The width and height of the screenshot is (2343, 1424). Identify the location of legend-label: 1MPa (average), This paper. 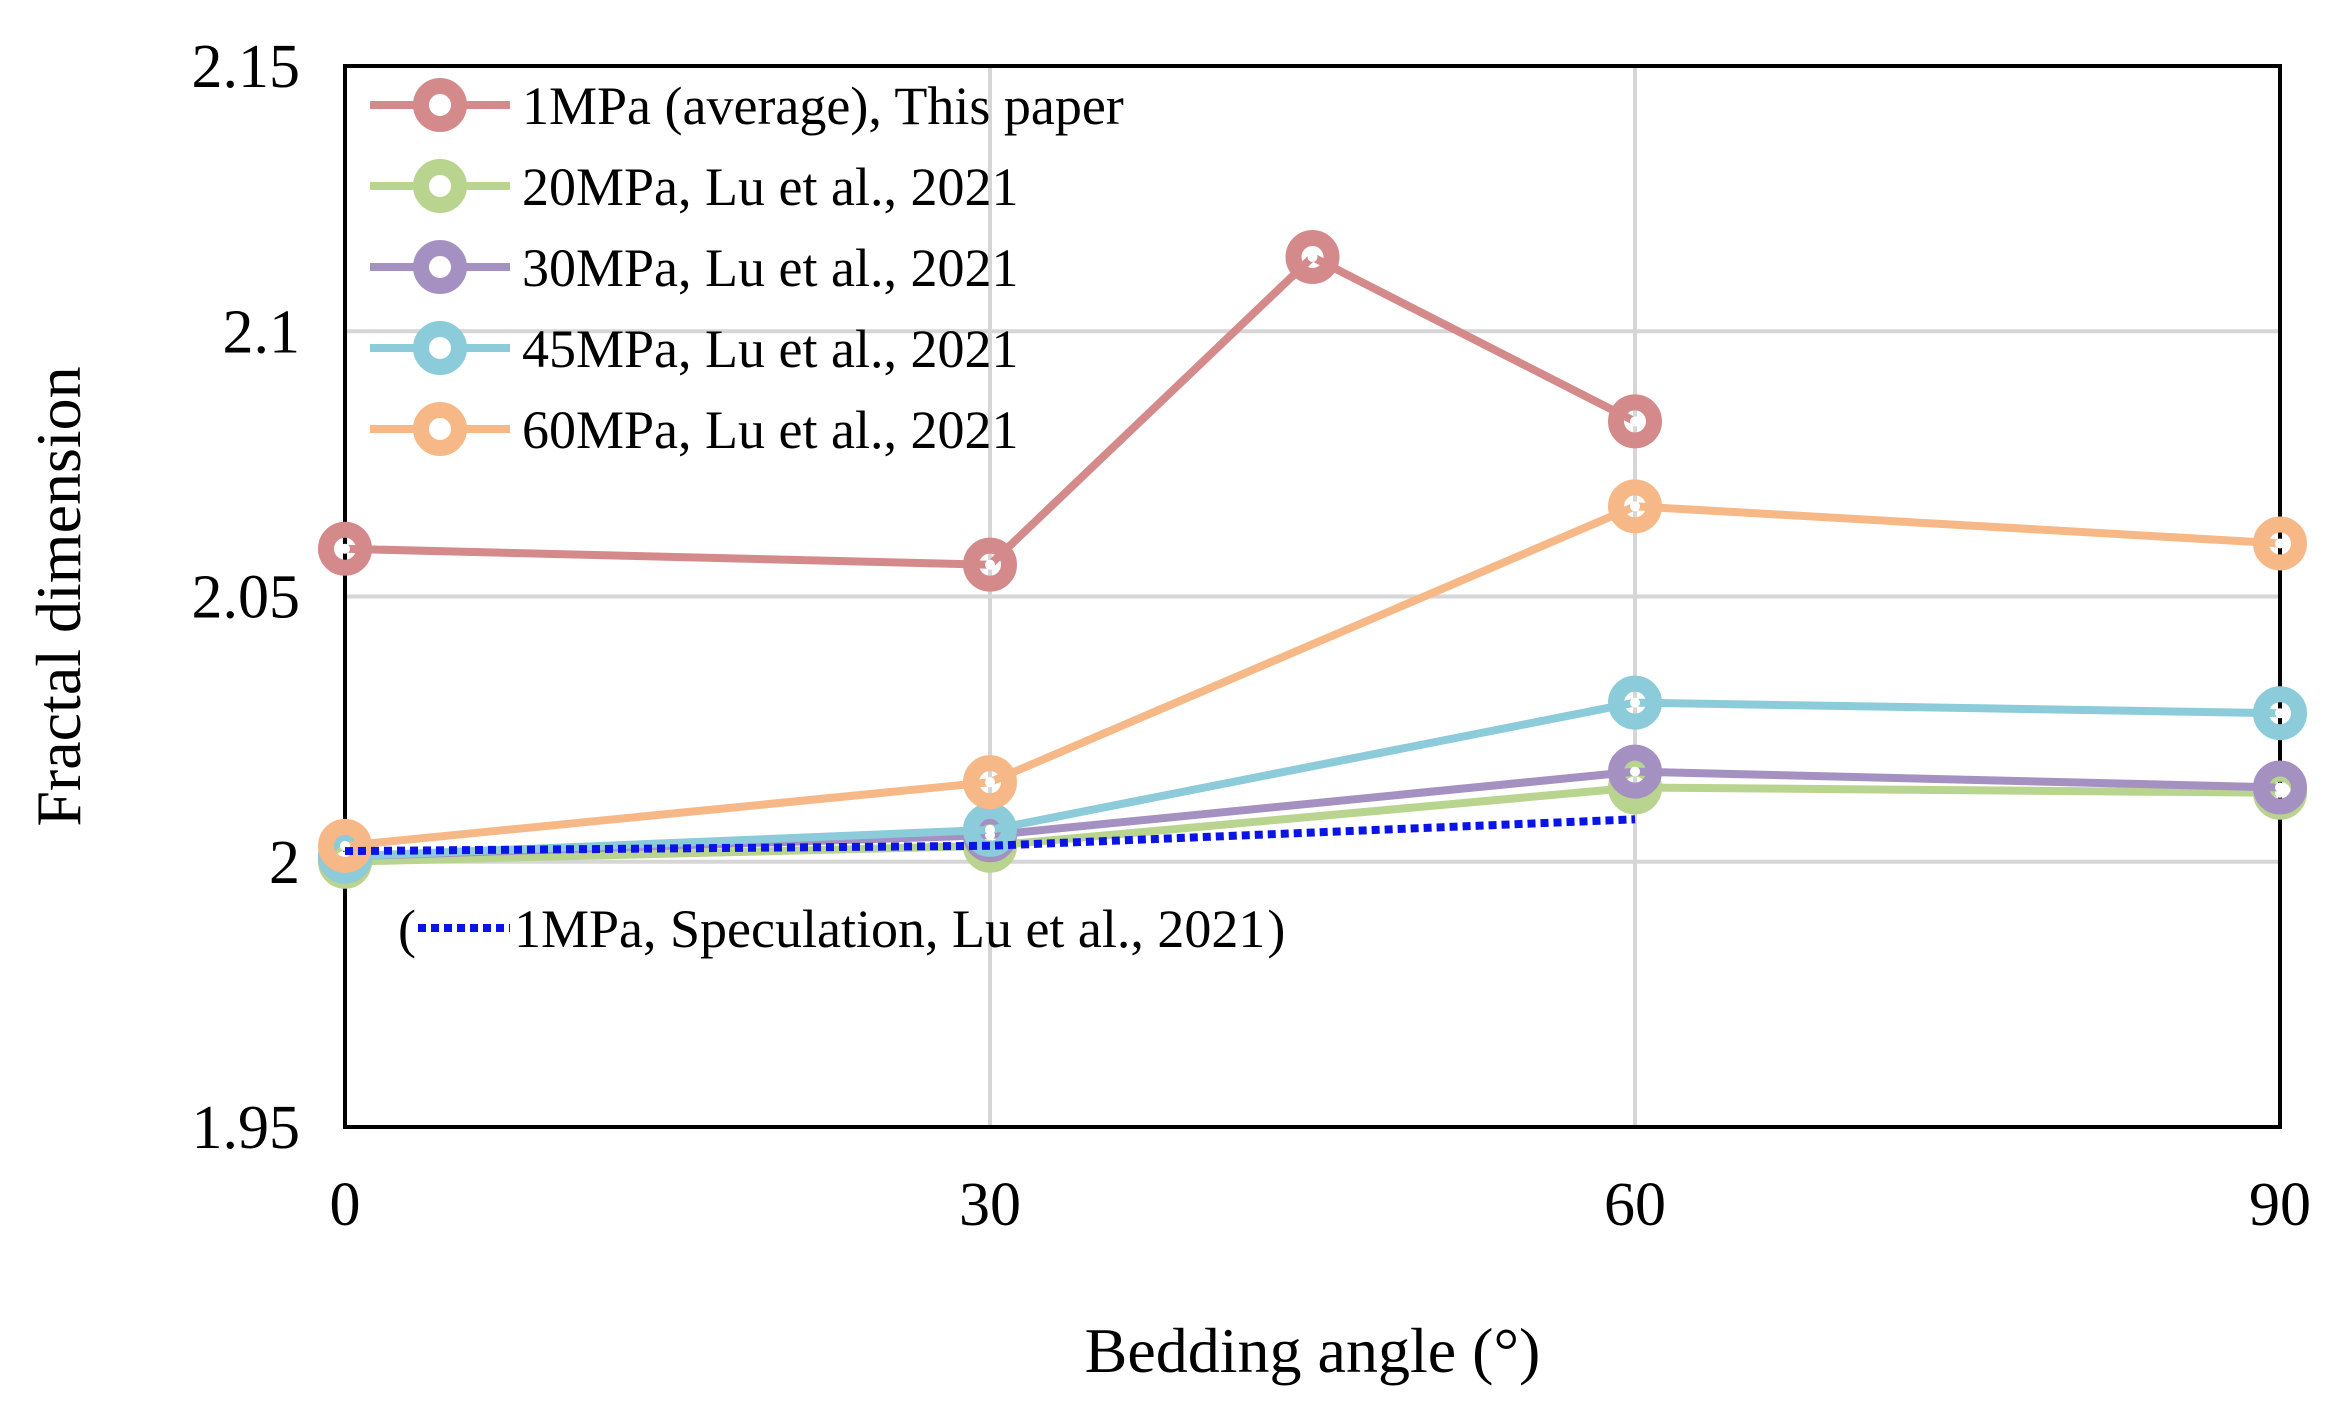
(823, 106).